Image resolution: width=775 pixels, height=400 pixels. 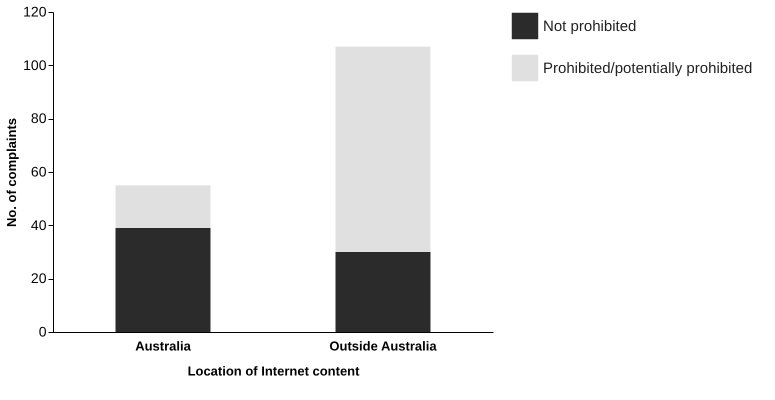 I want to click on y-tick-label: 80, so click(x=38, y=118).